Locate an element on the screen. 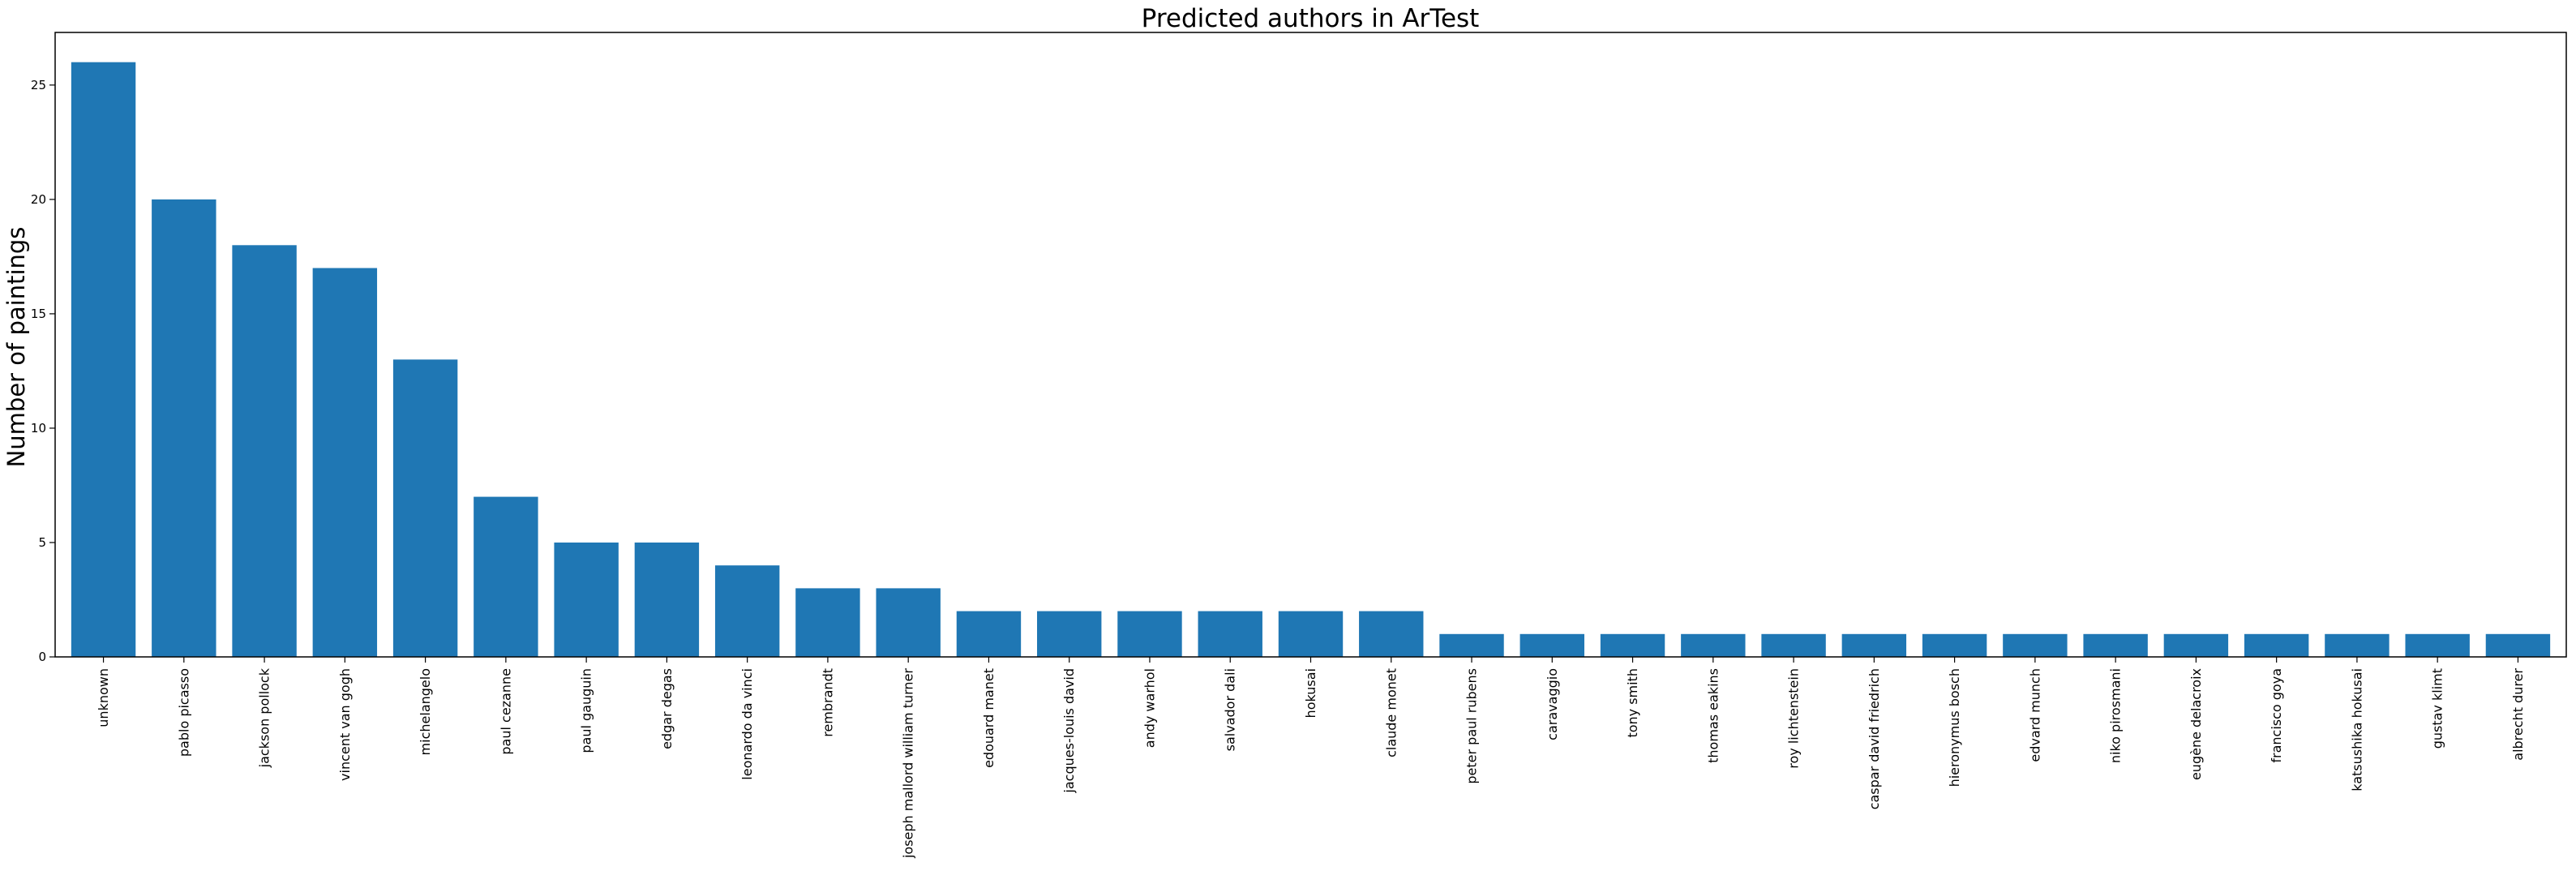  x-tick-label: hieronymus bosch is located at coordinates (1954, 727).